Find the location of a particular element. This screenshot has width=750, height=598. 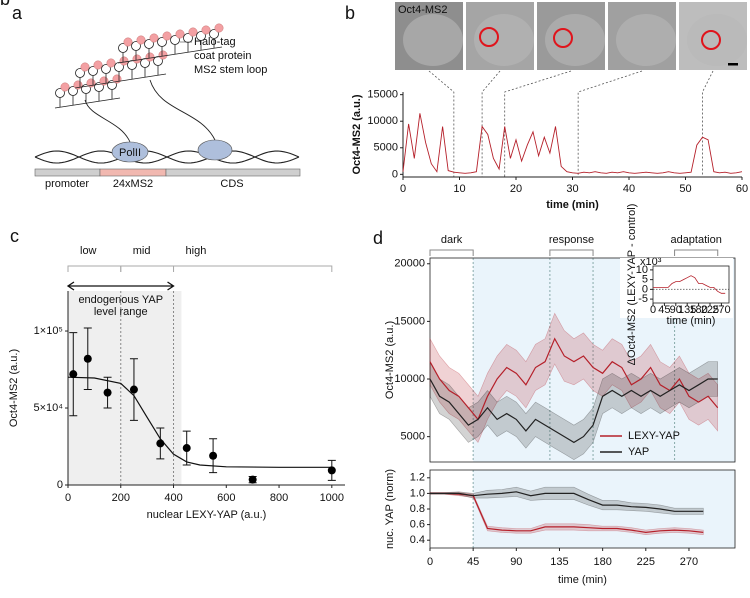

promoter-bar is located at coordinates (67, 172).